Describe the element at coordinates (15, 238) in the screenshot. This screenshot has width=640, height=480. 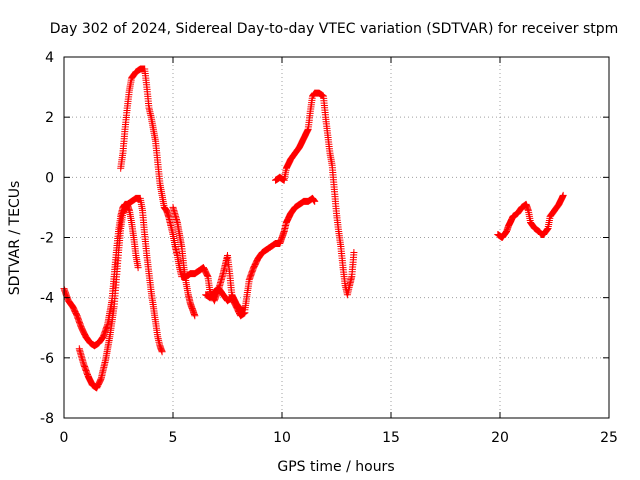
I see `y-axis-label: SDTVAR / TECUs` at that location.